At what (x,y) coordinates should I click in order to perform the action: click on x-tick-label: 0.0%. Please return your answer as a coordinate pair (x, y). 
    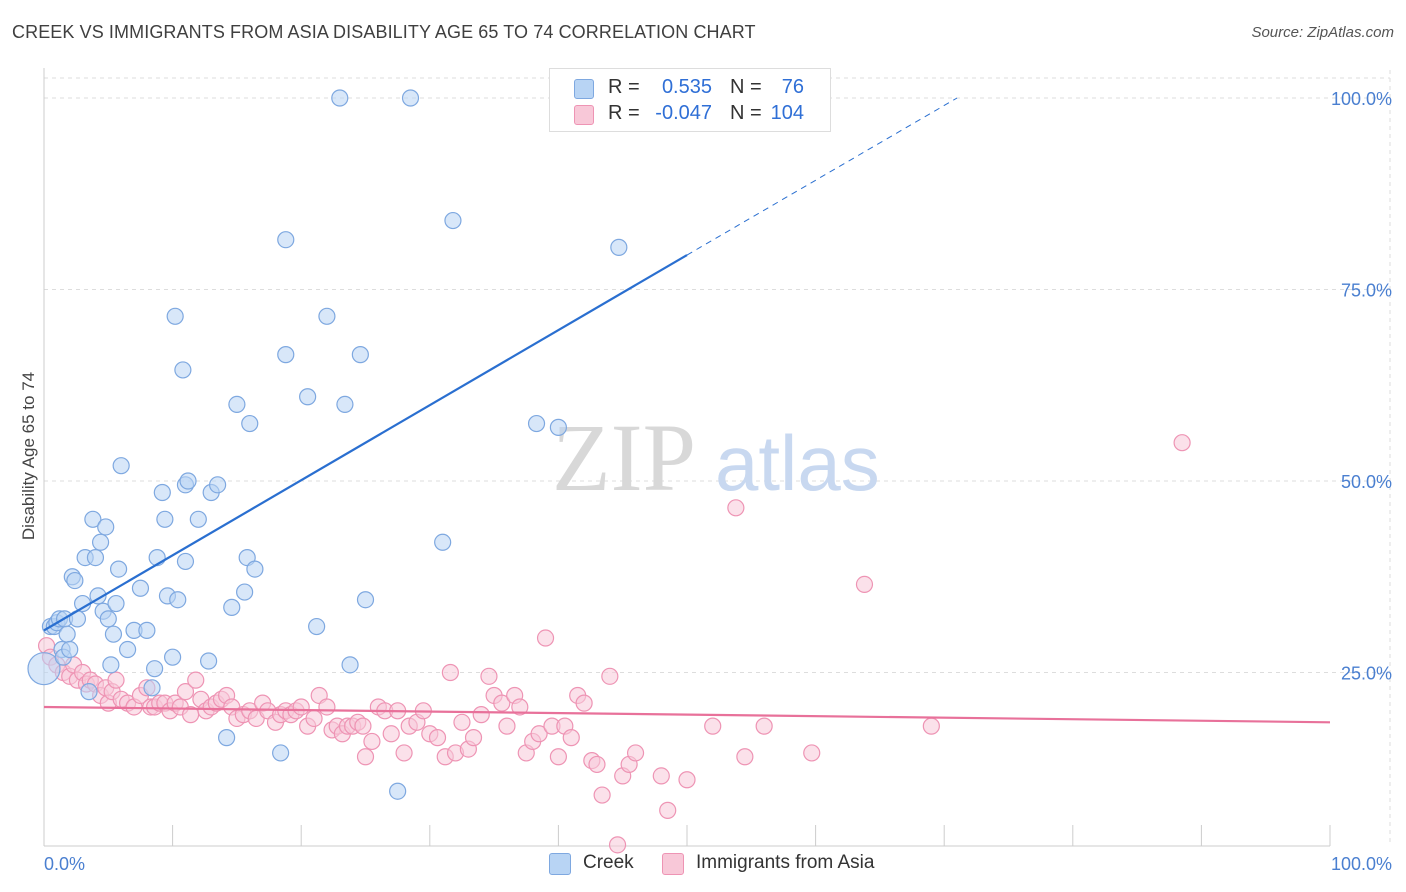
    Looking at the image, I should click on (64, 864).